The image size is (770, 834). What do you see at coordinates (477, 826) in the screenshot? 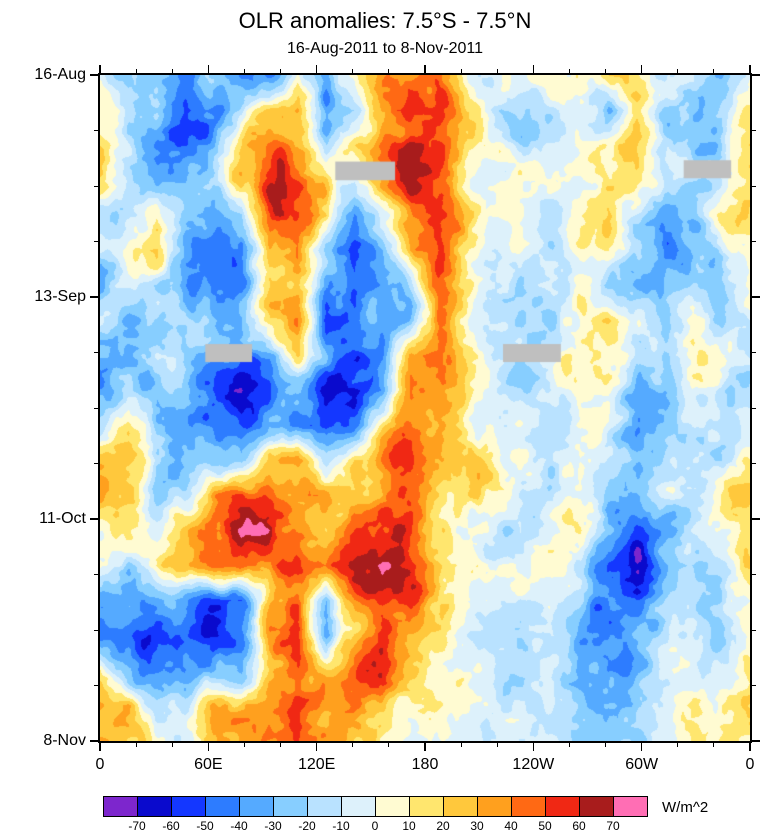
I see `colorbar-tick-label: 30` at bounding box center [477, 826].